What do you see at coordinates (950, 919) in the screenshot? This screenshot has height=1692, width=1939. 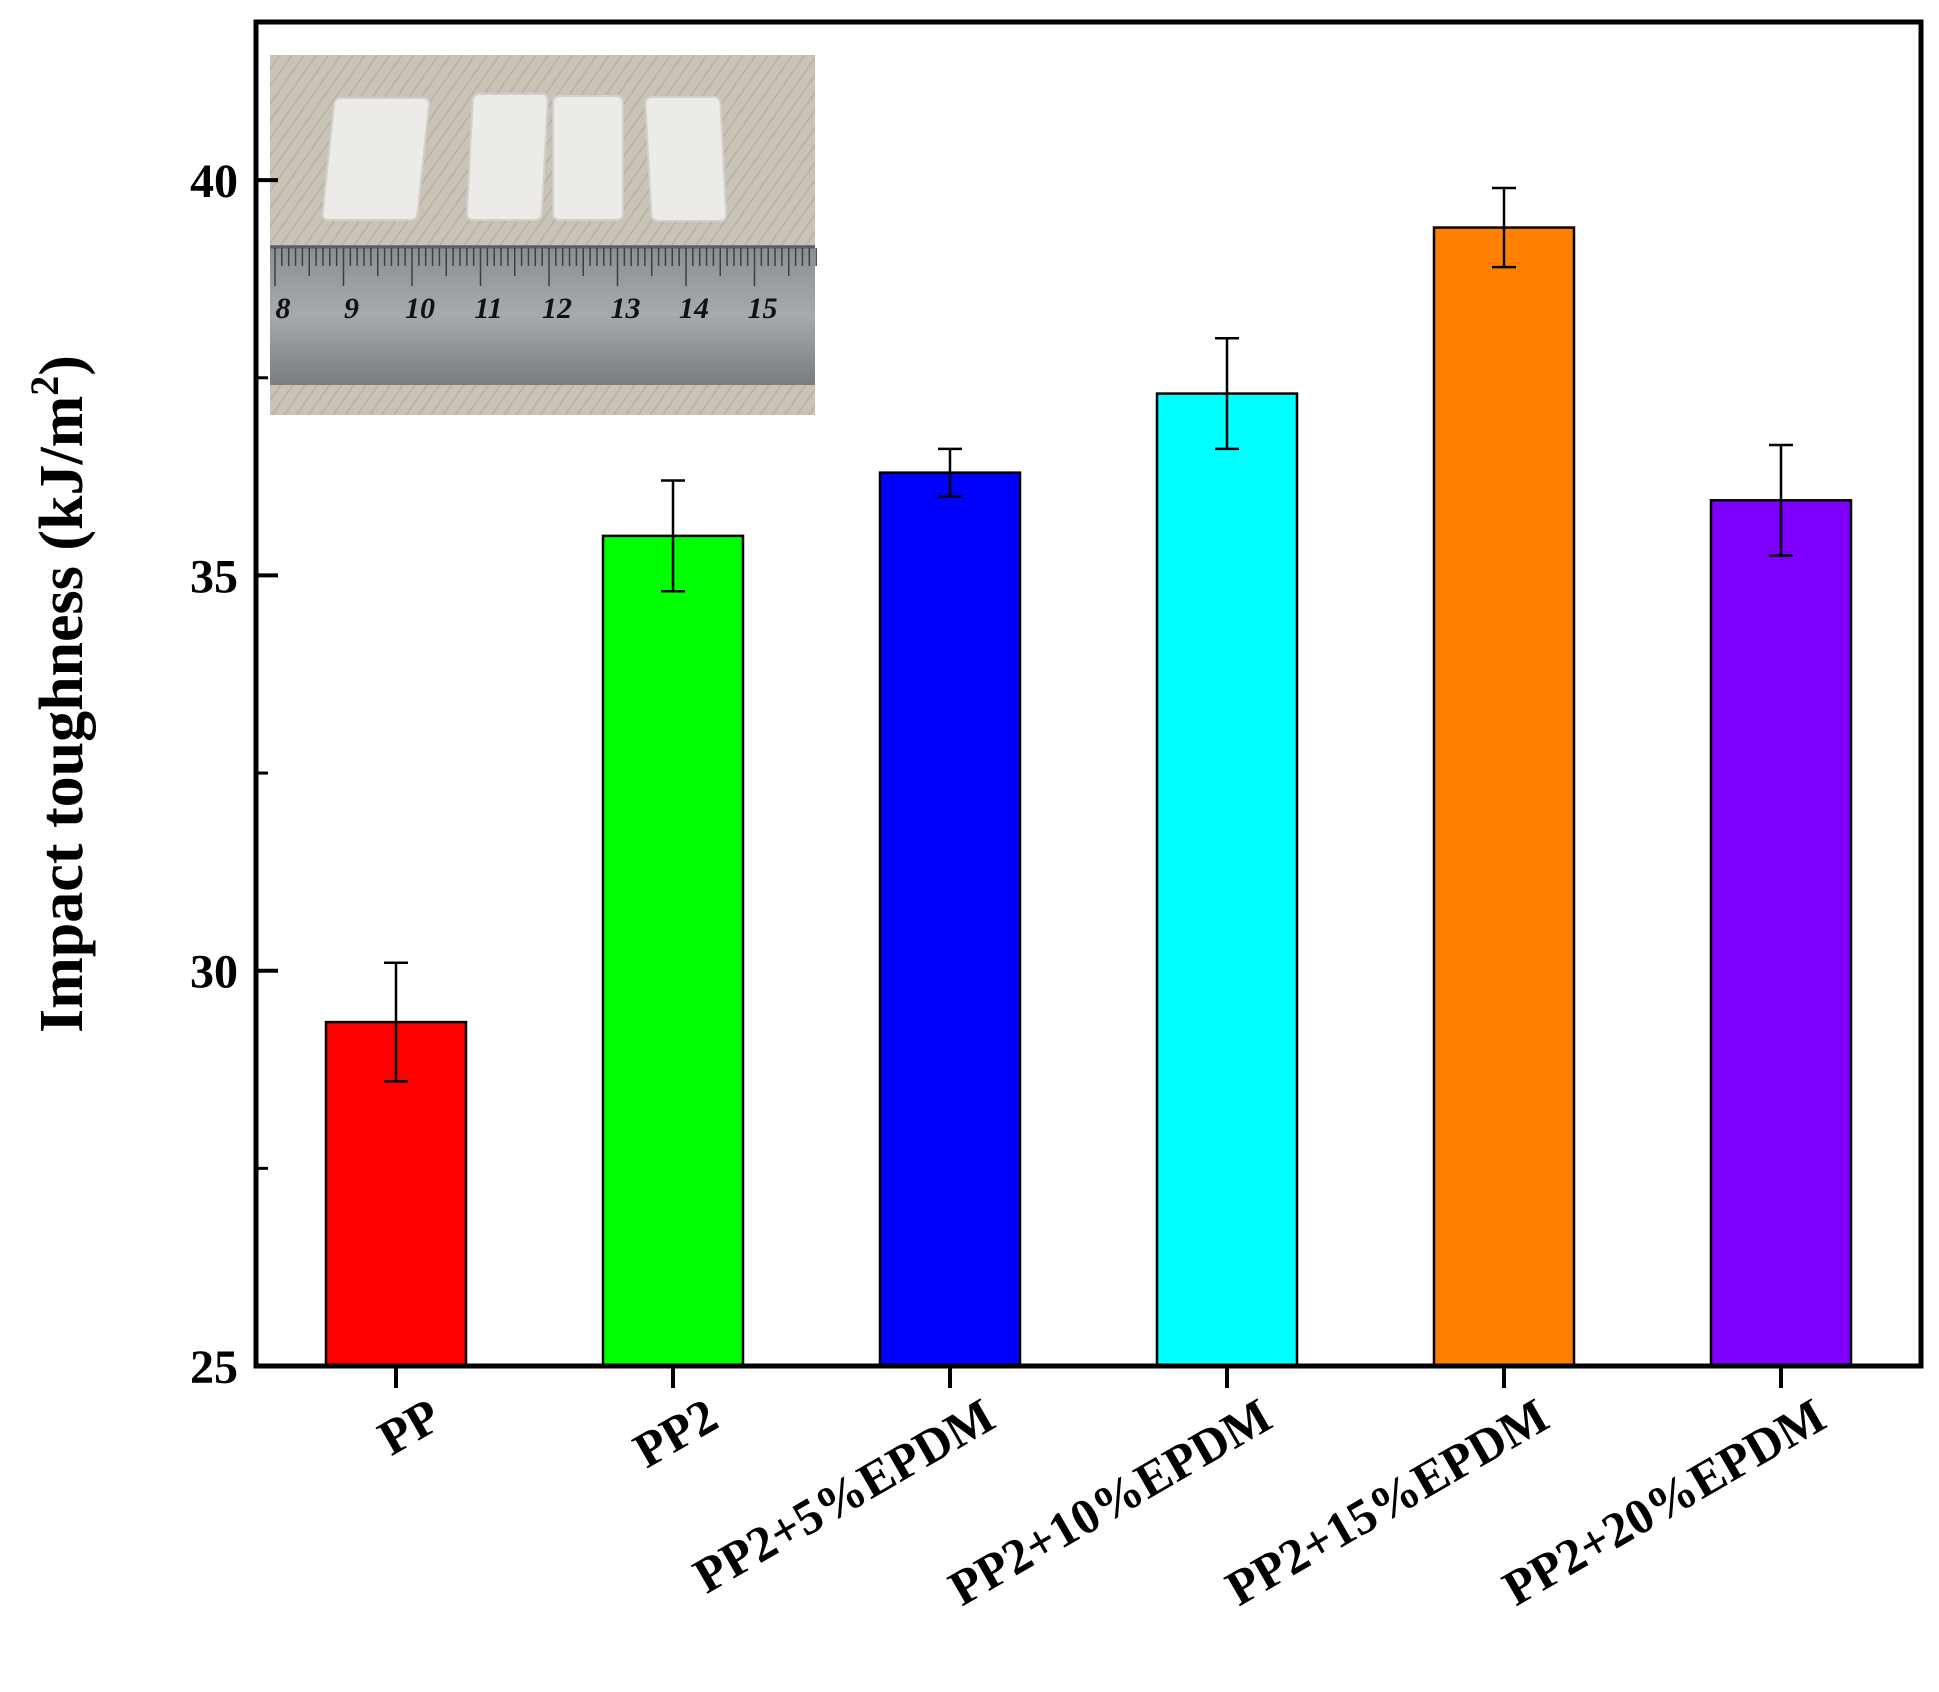 I see `bar-pp2-5-epdm` at bounding box center [950, 919].